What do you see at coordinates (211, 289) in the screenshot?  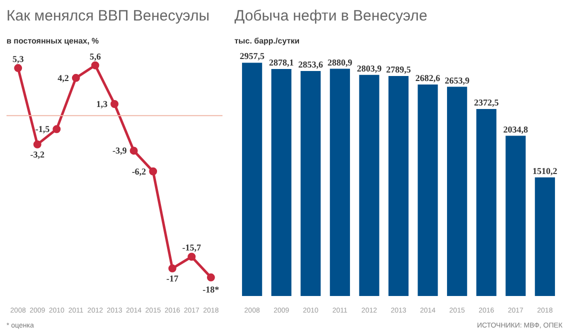 I see `data-label: -18*` at bounding box center [211, 289].